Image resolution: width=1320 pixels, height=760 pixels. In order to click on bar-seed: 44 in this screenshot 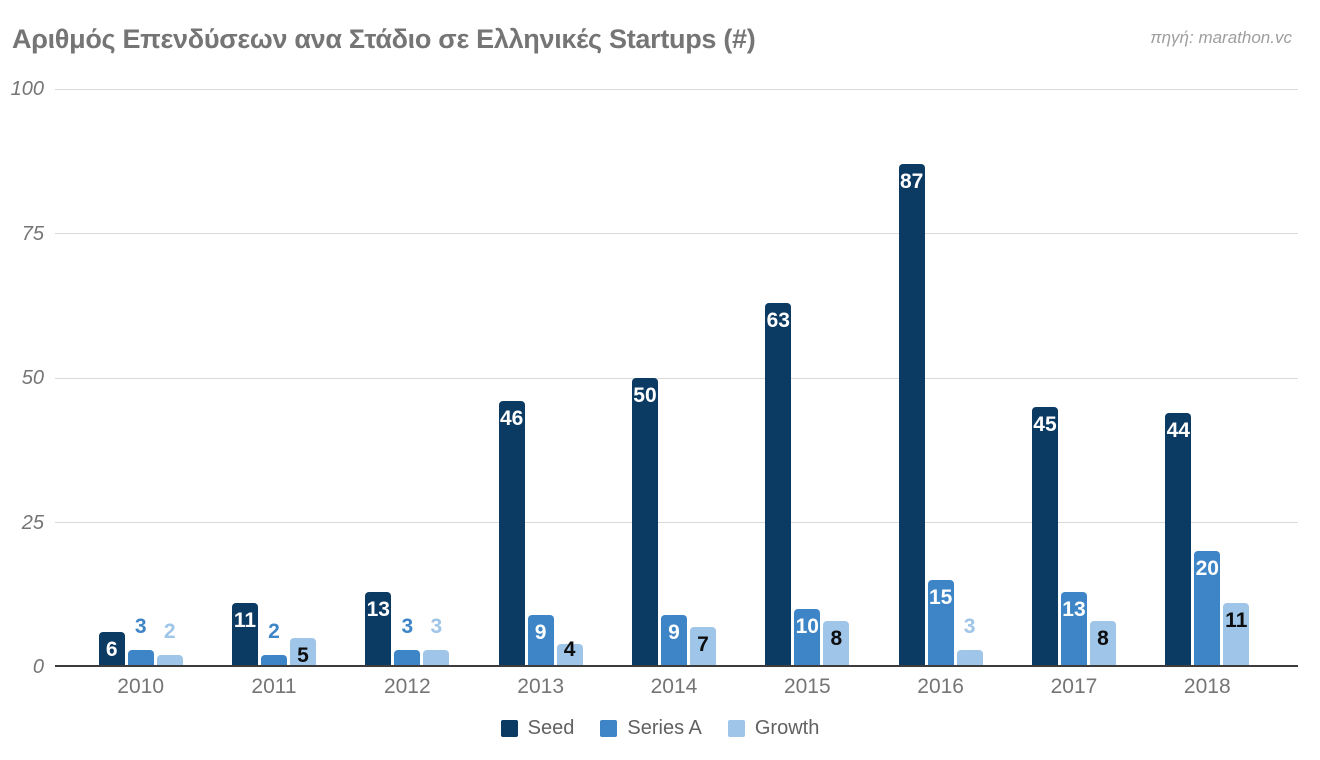, I will do `click(1178, 539)`.